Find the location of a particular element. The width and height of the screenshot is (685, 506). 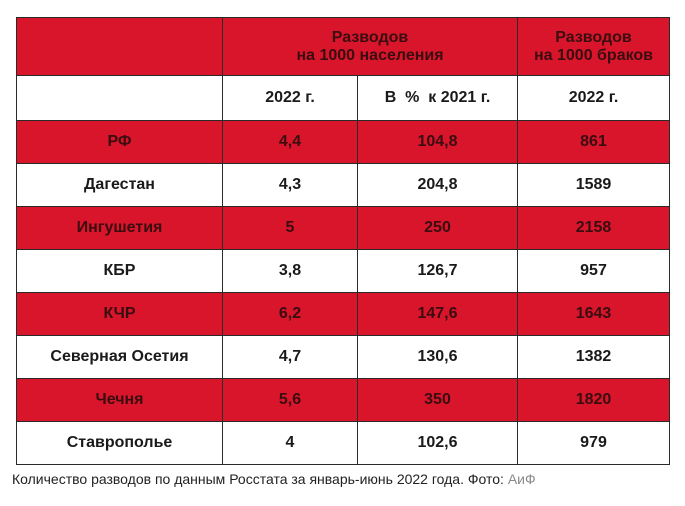

cell-per-1000-population: 6,2 is located at coordinates (290, 314).